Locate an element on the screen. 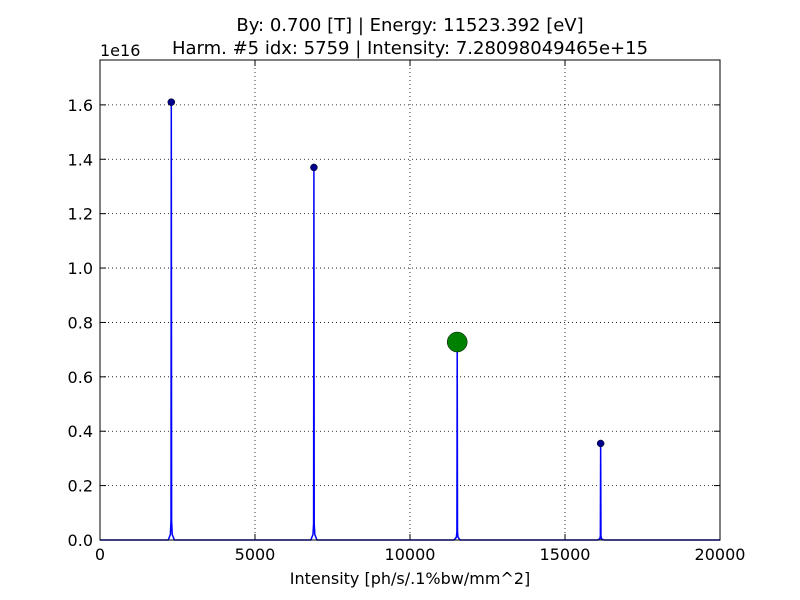 The width and height of the screenshot is (800, 600). y-tick-label: 0.2 is located at coordinates (80, 486).